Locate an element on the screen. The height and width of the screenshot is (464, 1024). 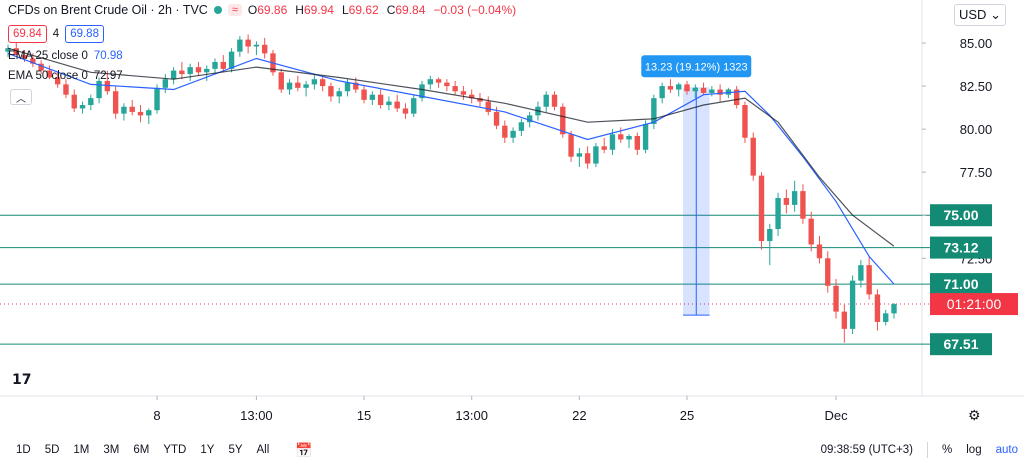
symbol-title: CFDs on Brent Crude Oil · 2h · TVC is located at coordinates (108, 10).